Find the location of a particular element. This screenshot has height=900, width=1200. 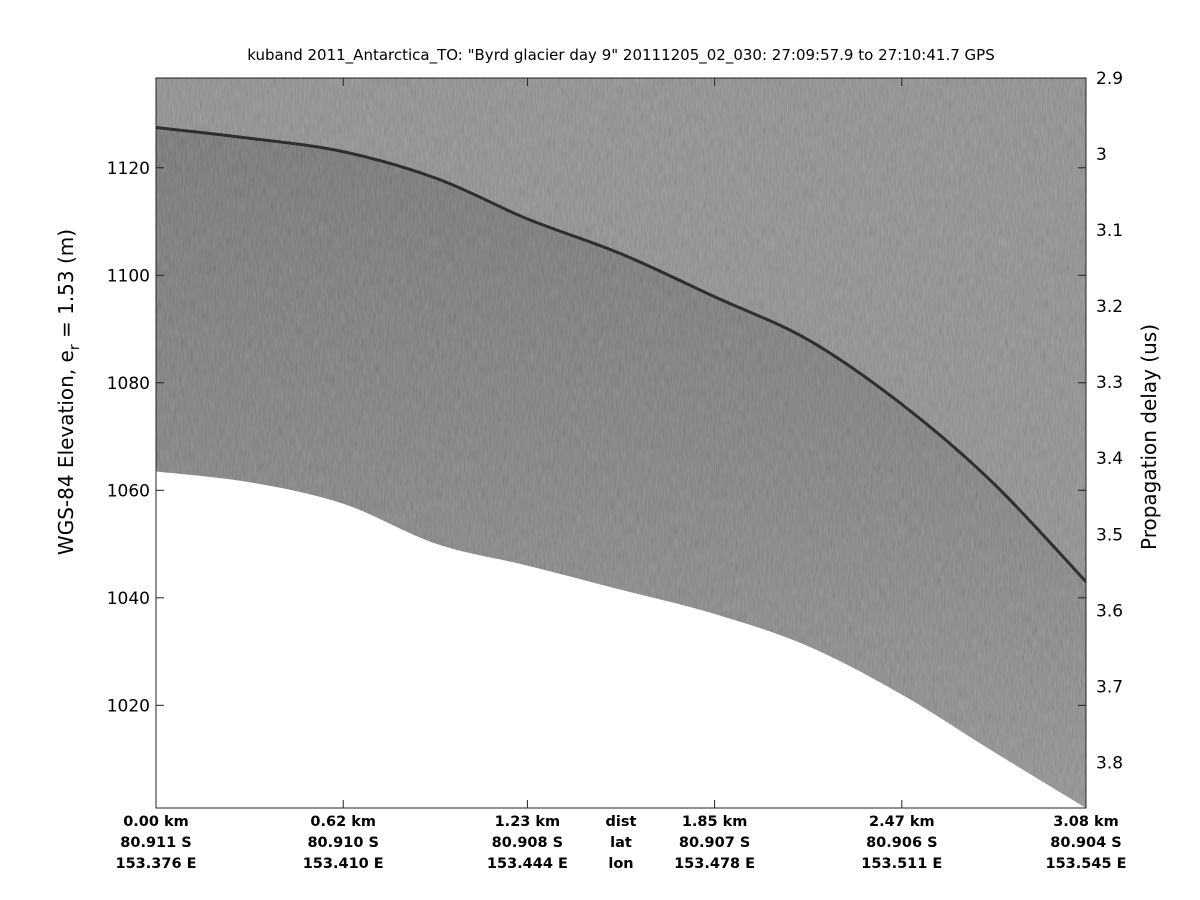

y-tick-label: 1060 is located at coordinates (128, 491).